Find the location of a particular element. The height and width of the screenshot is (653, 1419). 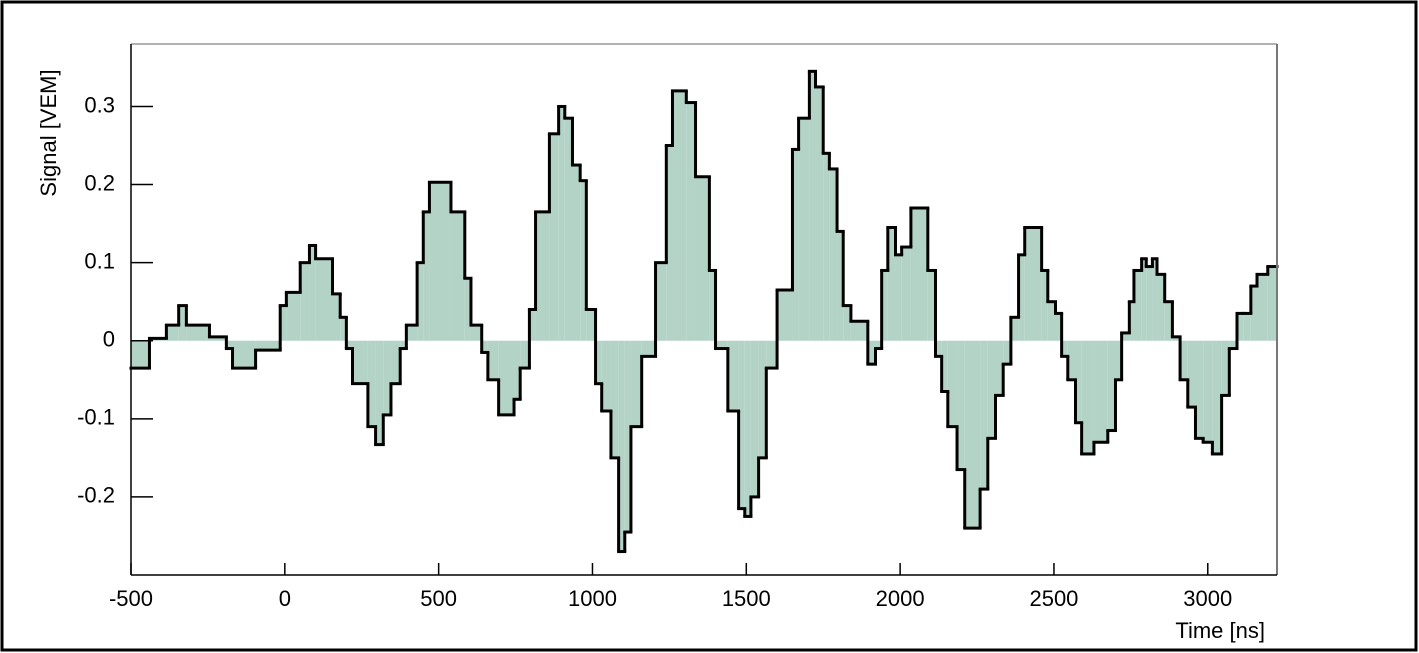

x-tick-label: 2000 is located at coordinates (900, 598).